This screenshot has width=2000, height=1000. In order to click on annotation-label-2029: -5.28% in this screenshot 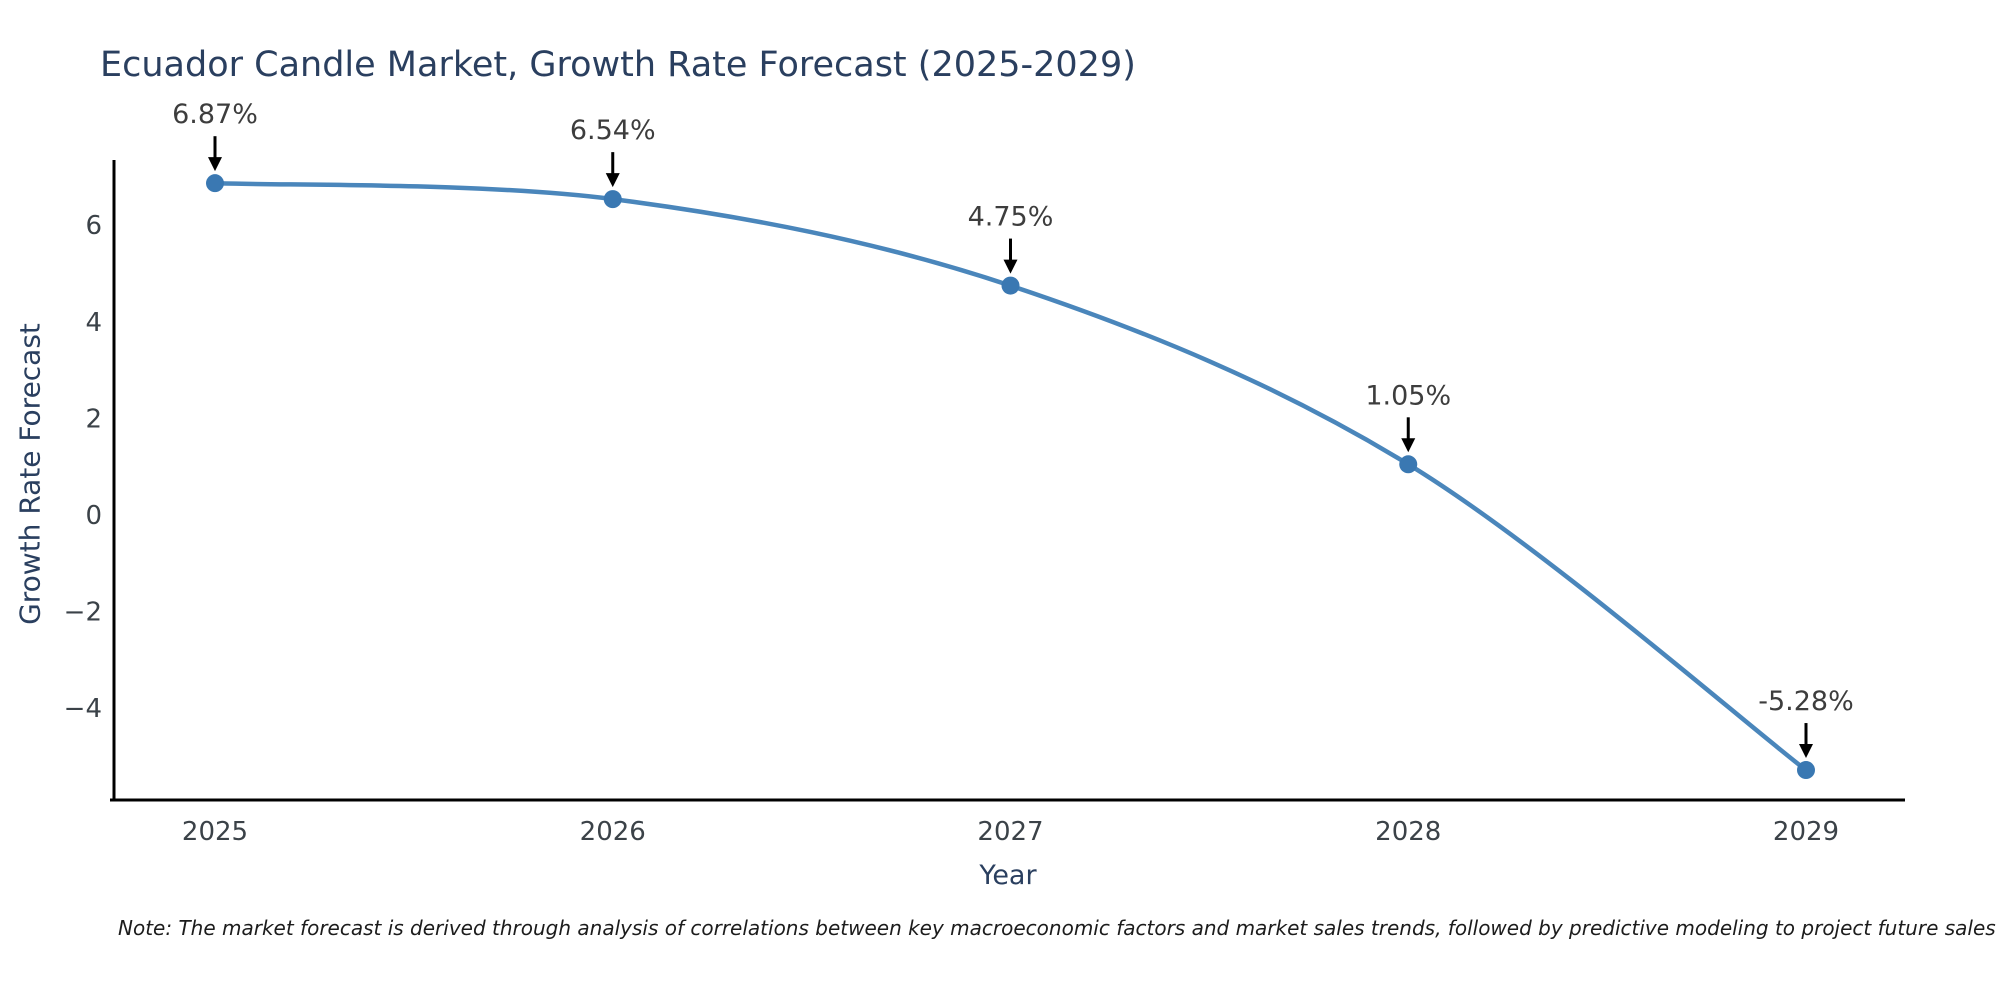, I will do `click(1806, 701)`.